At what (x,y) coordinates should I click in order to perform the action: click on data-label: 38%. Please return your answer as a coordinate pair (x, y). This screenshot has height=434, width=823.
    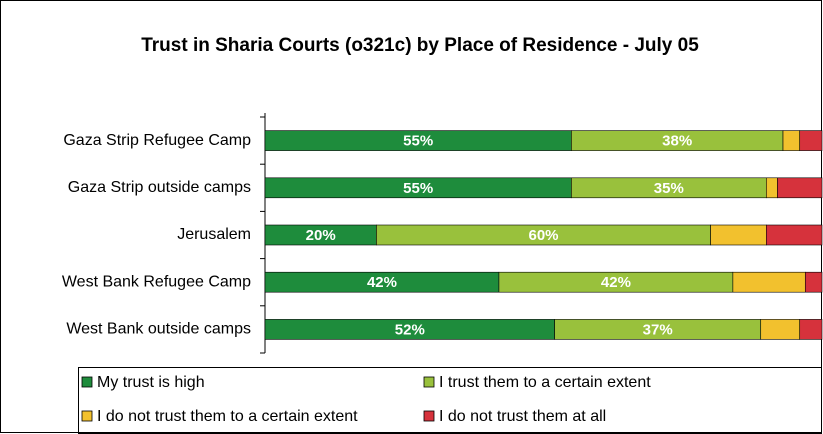
    Looking at the image, I should click on (677, 141).